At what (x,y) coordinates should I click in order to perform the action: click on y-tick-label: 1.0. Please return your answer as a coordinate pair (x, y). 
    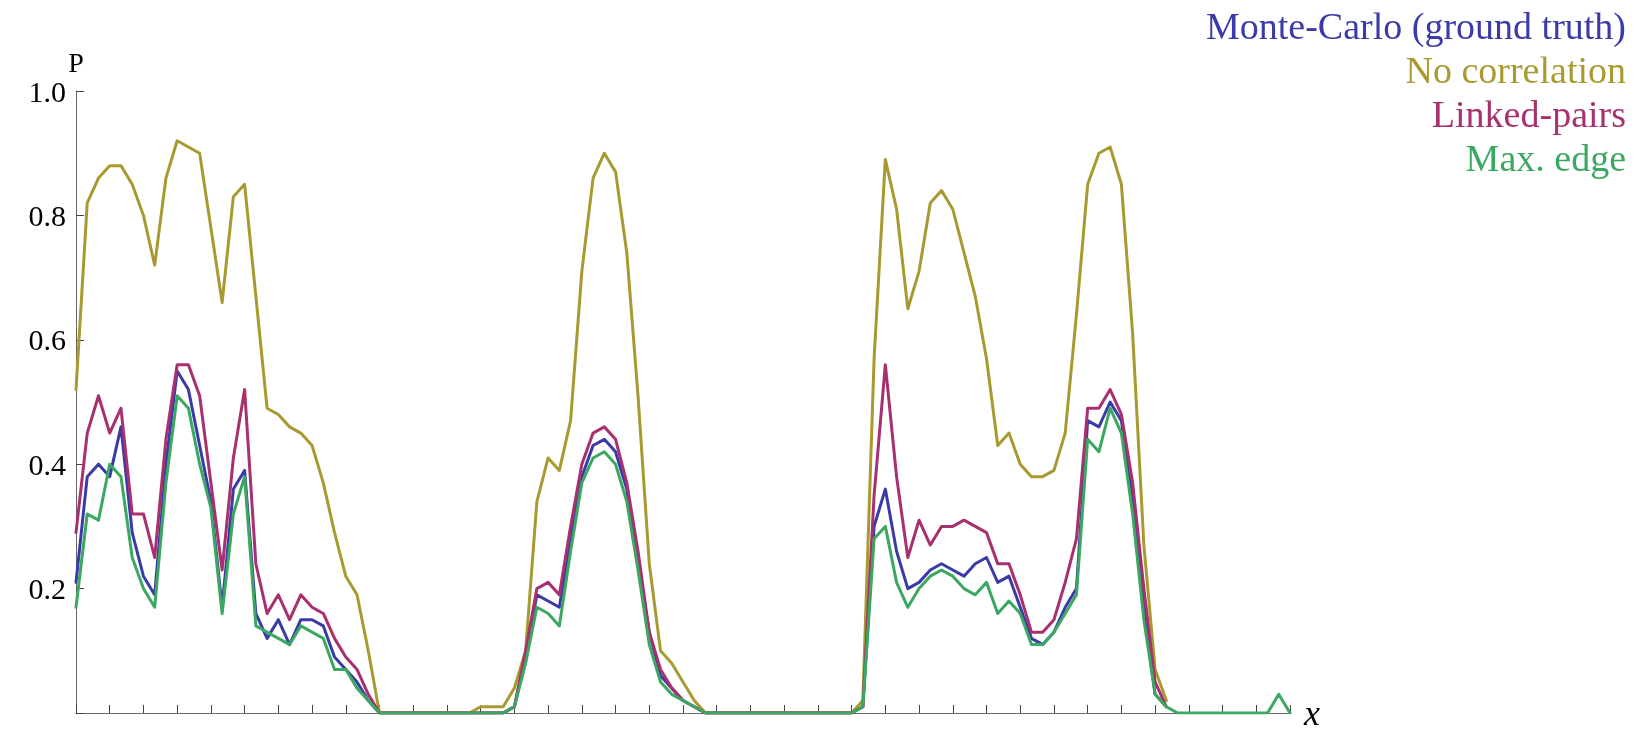
    Looking at the image, I should click on (47, 91).